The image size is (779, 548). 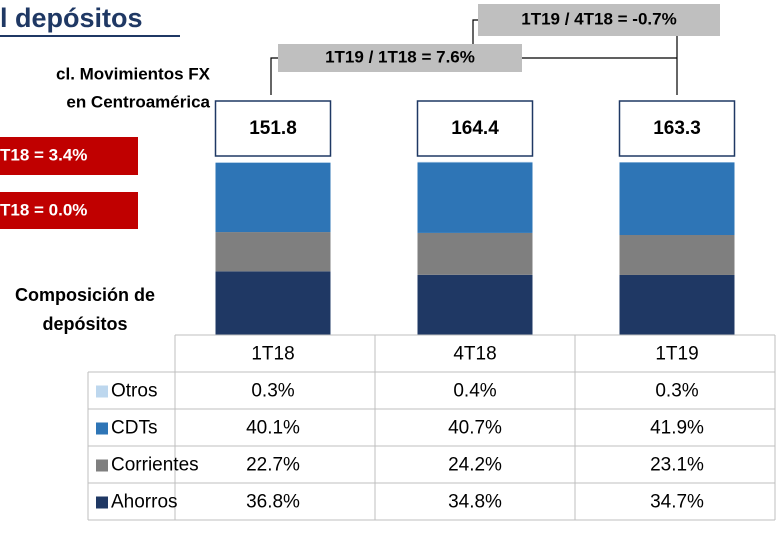 I want to click on annotation: 1T19 / 1T18 = 7.6%, so click(x=400, y=56).